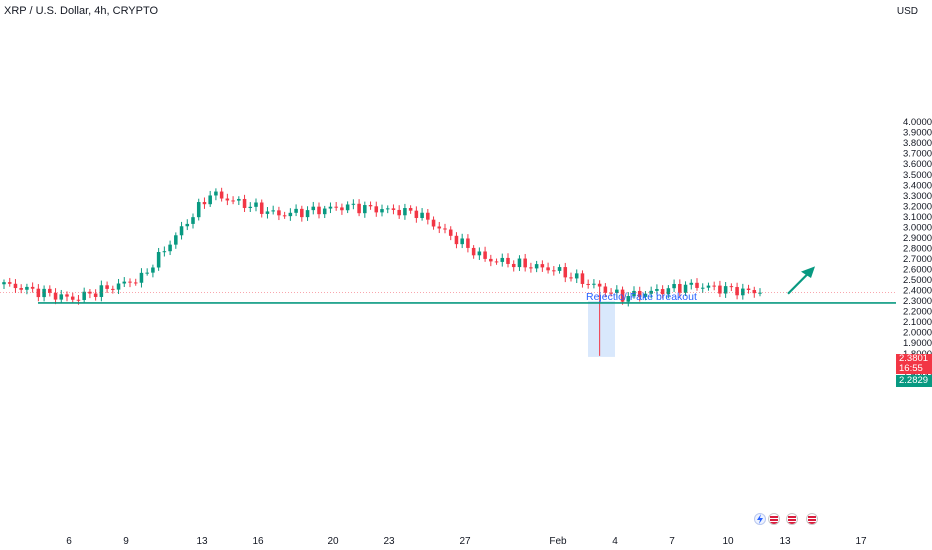  I want to click on lightning-icon, so click(760, 519).